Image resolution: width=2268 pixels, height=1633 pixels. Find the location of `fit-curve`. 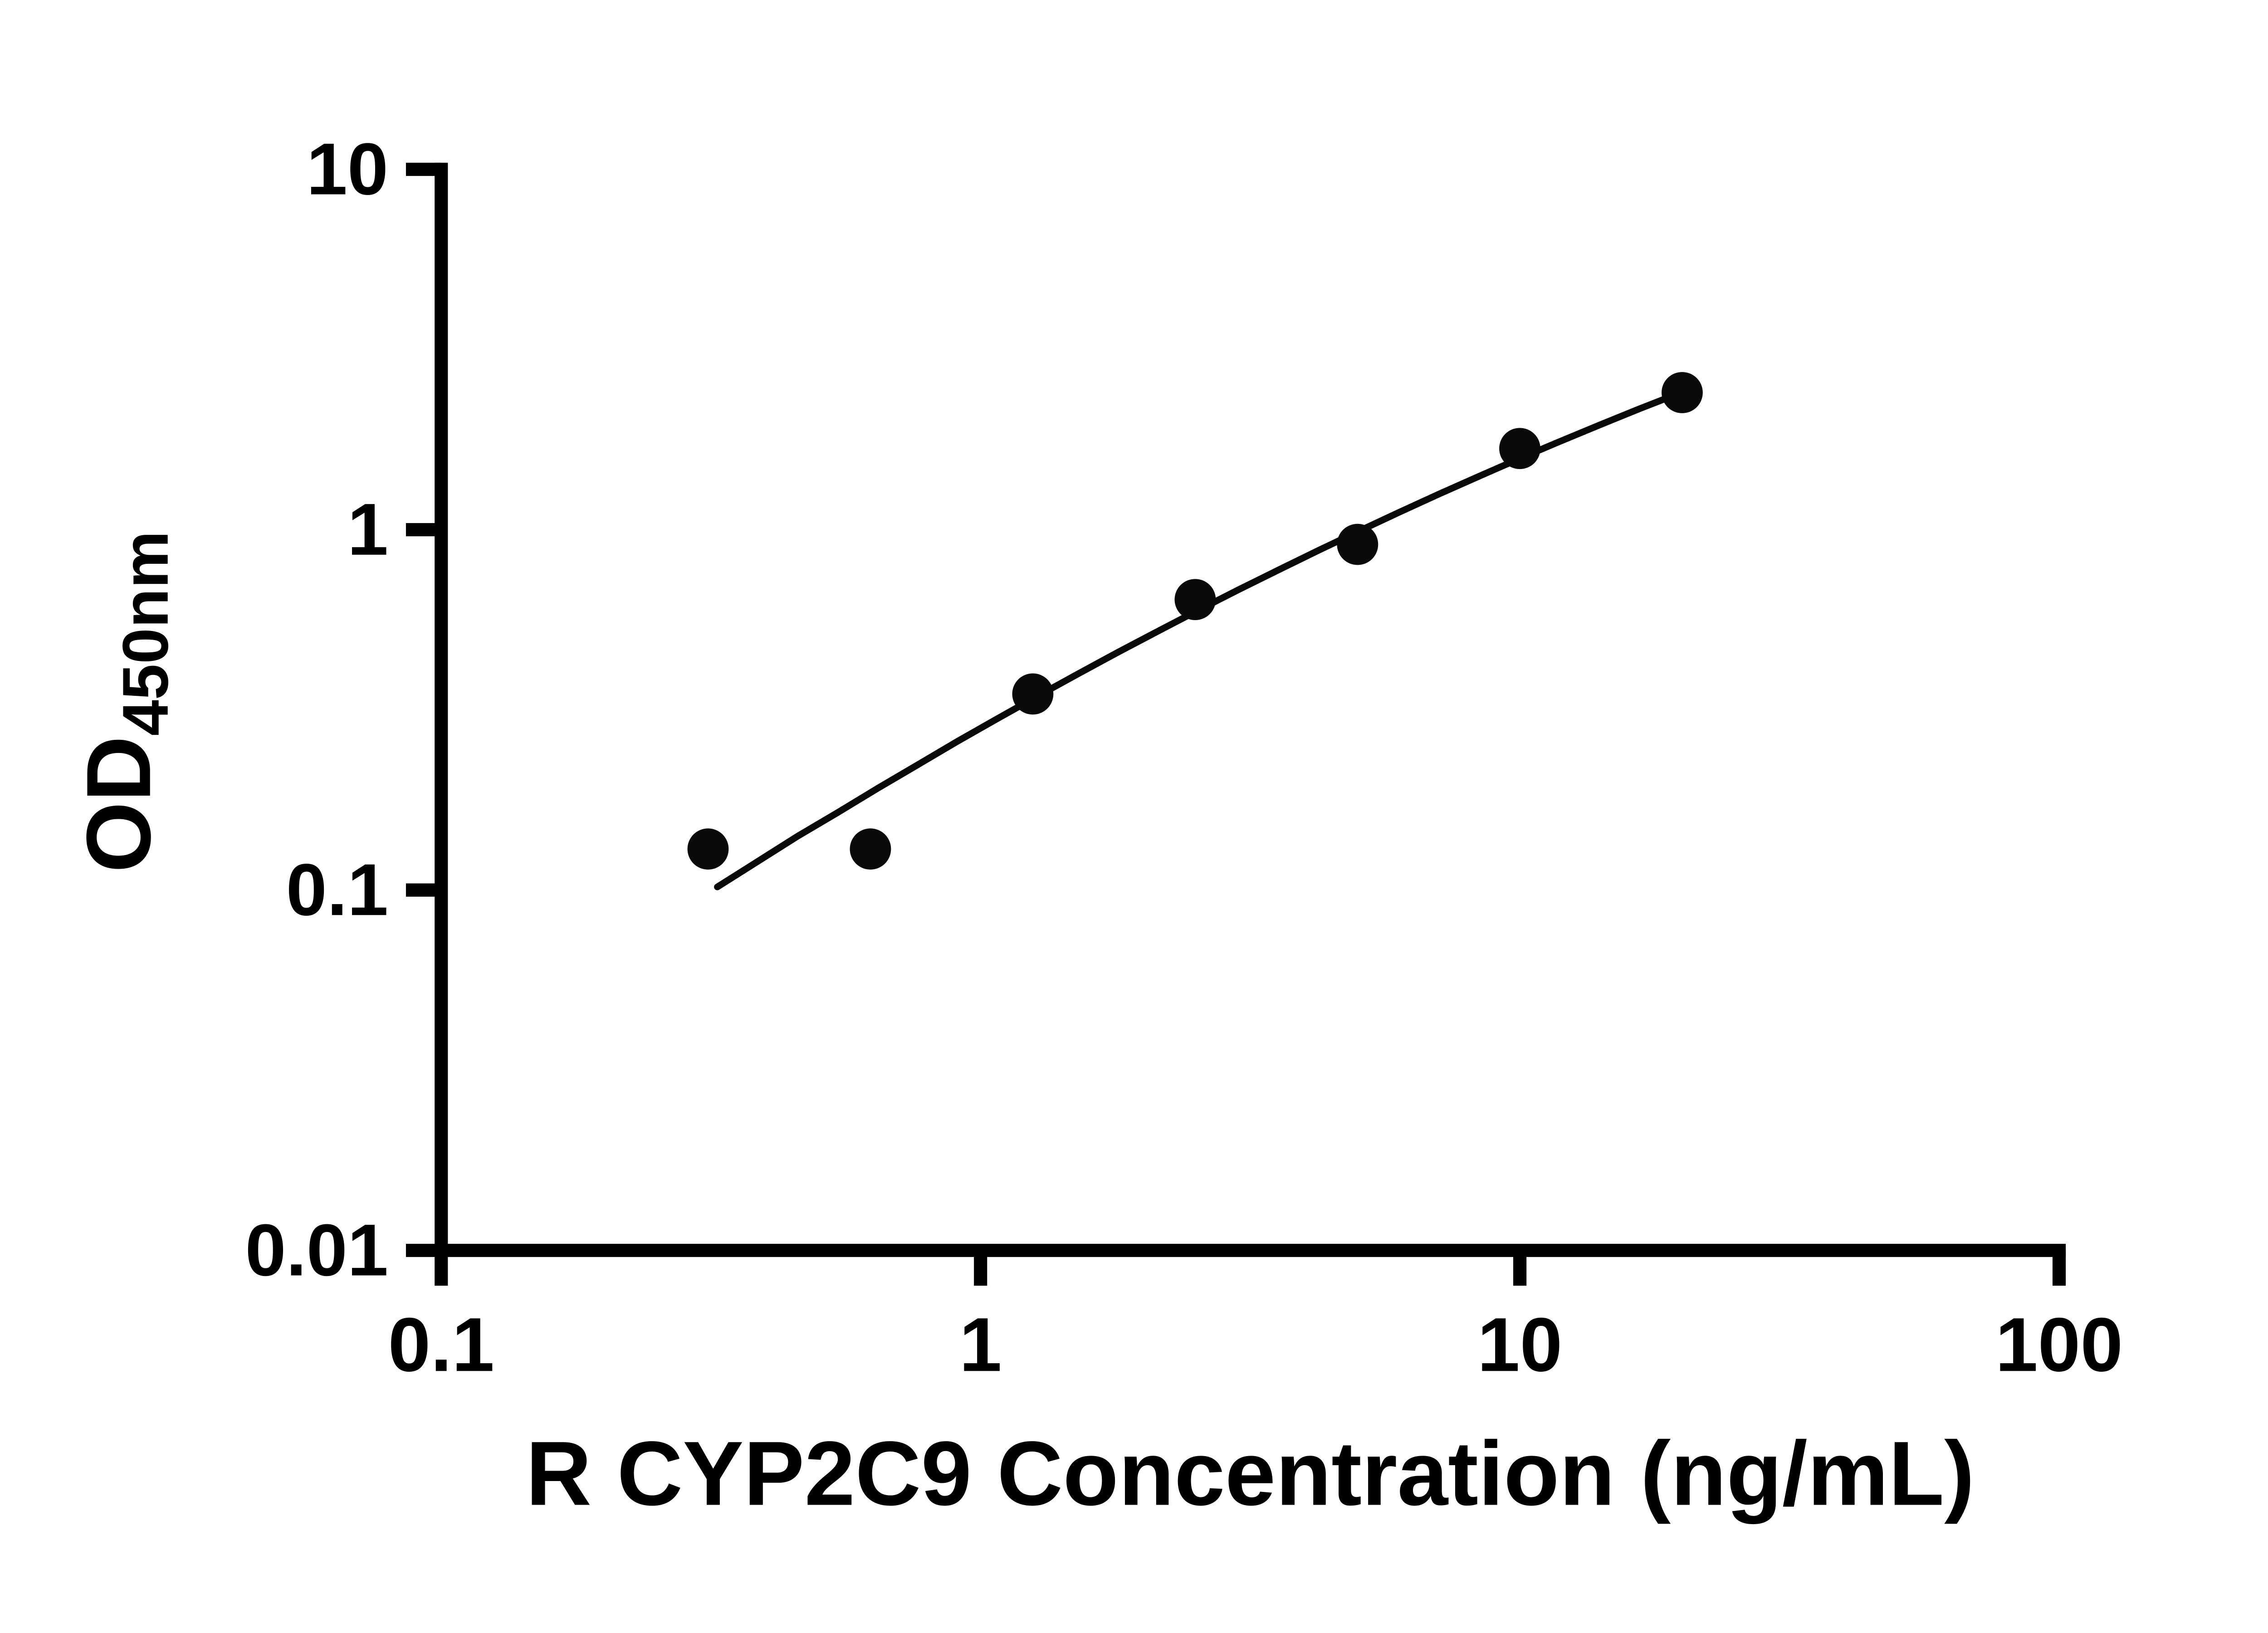

fit-curve is located at coordinates (1199, 639).